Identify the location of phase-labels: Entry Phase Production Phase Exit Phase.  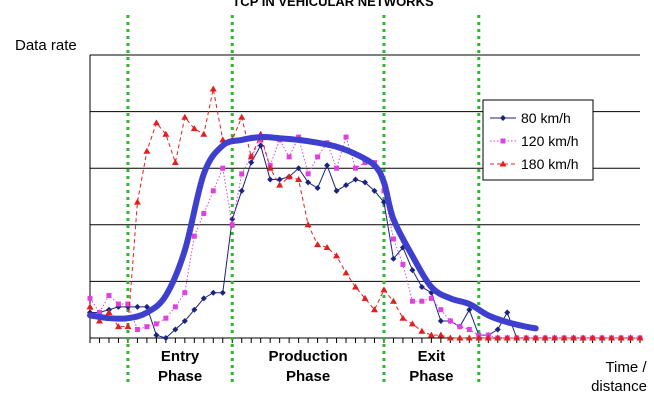
(305, 366).